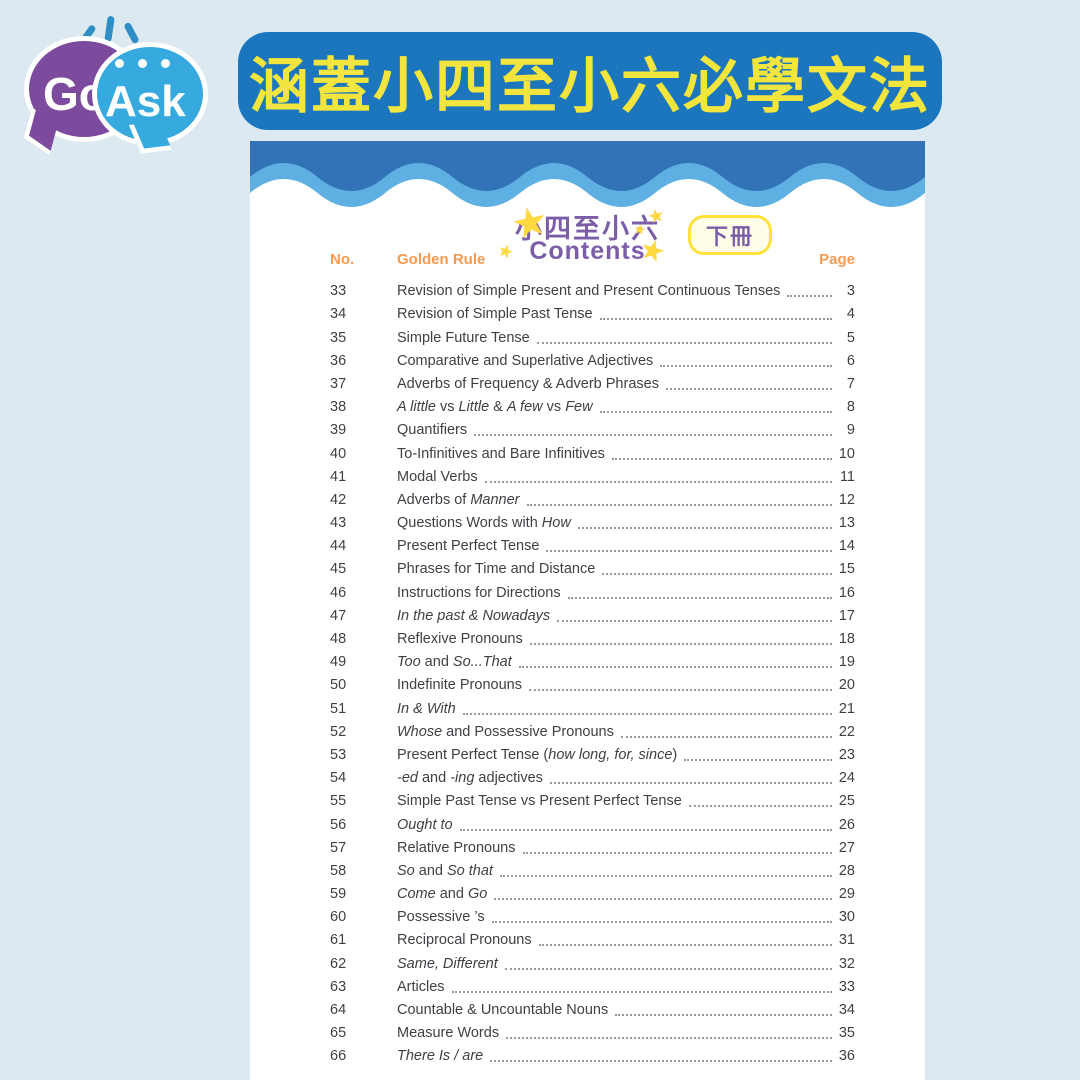 The height and width of the screenshot is (1080, 1080). What do you see at coordinates (592, 637) in the screenshot?
I see `toc-row: 48 Reflexive Pronouns 18` at bounding box center [592, 637].